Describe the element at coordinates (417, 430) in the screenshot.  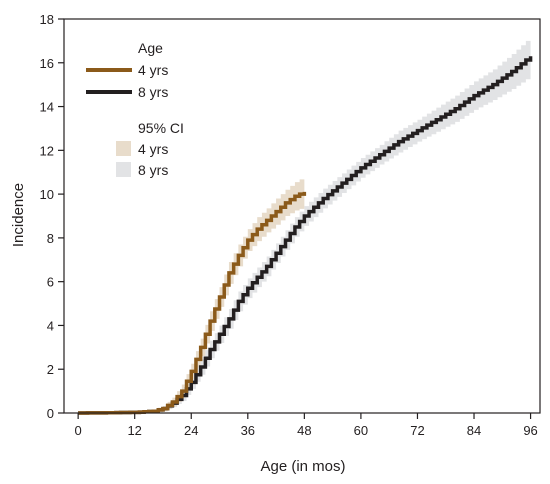
I see `x-tick-label: 72` at that location.